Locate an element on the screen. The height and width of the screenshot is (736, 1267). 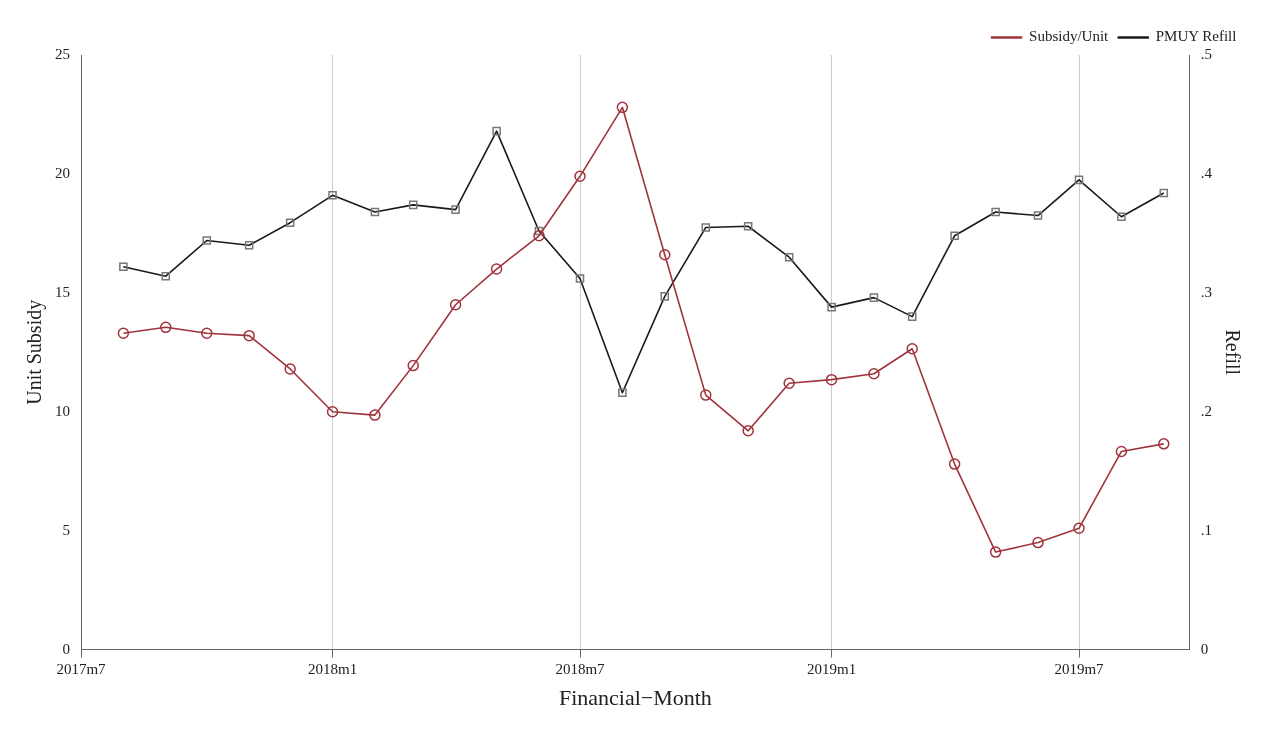
y2-tick-label: .4 is located at coordinates (1206, 172).